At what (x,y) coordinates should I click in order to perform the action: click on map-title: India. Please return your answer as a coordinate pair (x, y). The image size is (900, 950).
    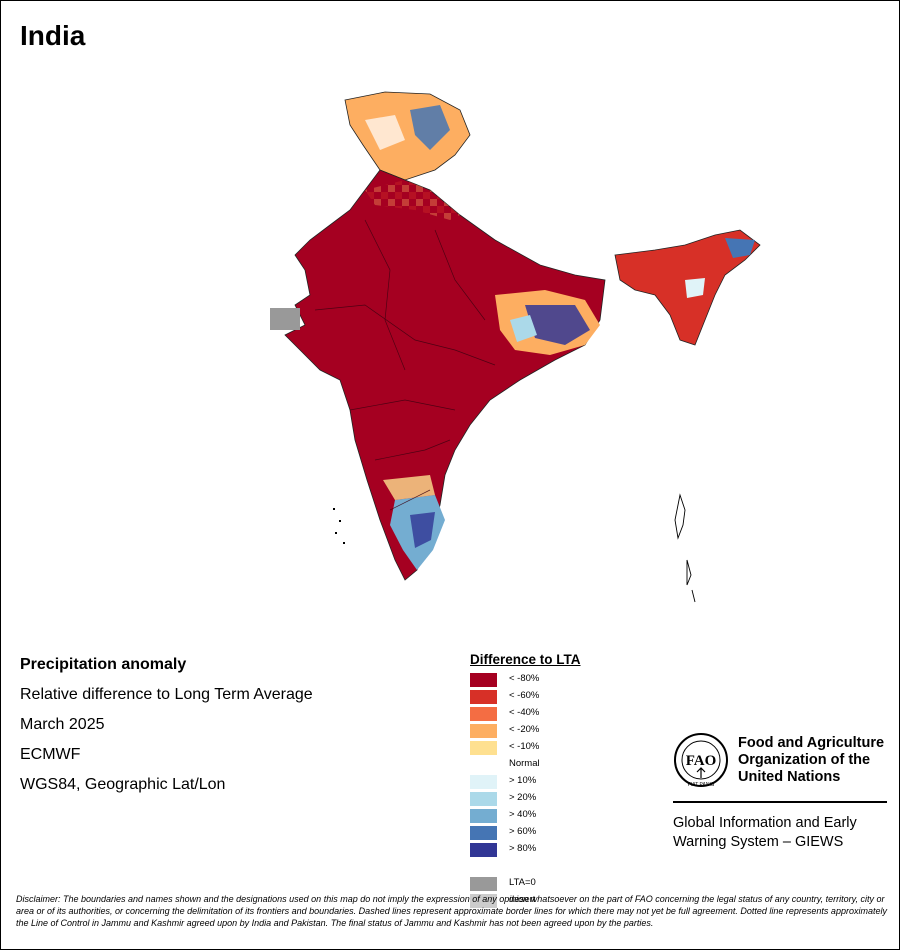
    Looking at the image, I should click on (53, 35).